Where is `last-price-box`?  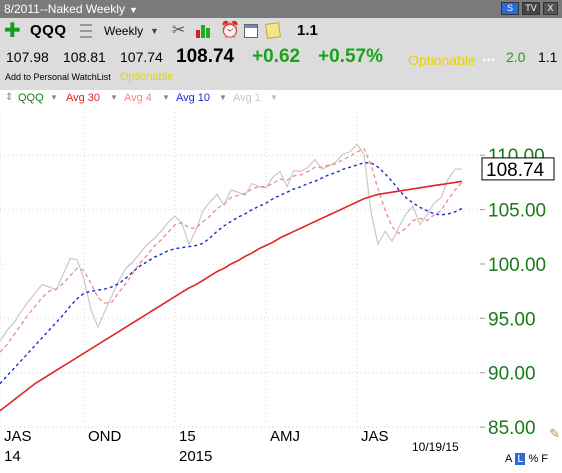 last-price-box is located at coordinates (518, 169).